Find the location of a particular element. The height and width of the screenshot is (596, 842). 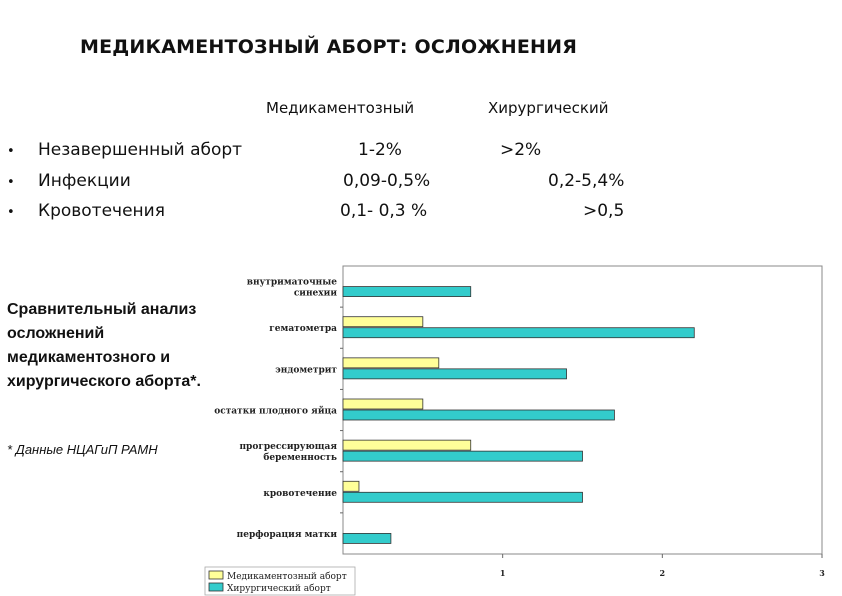

category-label: беременность is located at coordinates (300, 457).